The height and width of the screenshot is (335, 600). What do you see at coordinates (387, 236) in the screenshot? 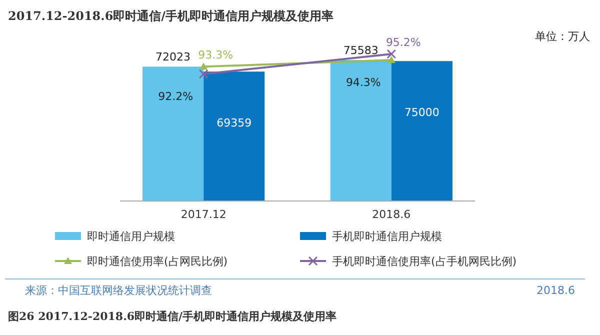
I see `legend-label: 手机即时通信用户规模` at bounding box center [387, 236].